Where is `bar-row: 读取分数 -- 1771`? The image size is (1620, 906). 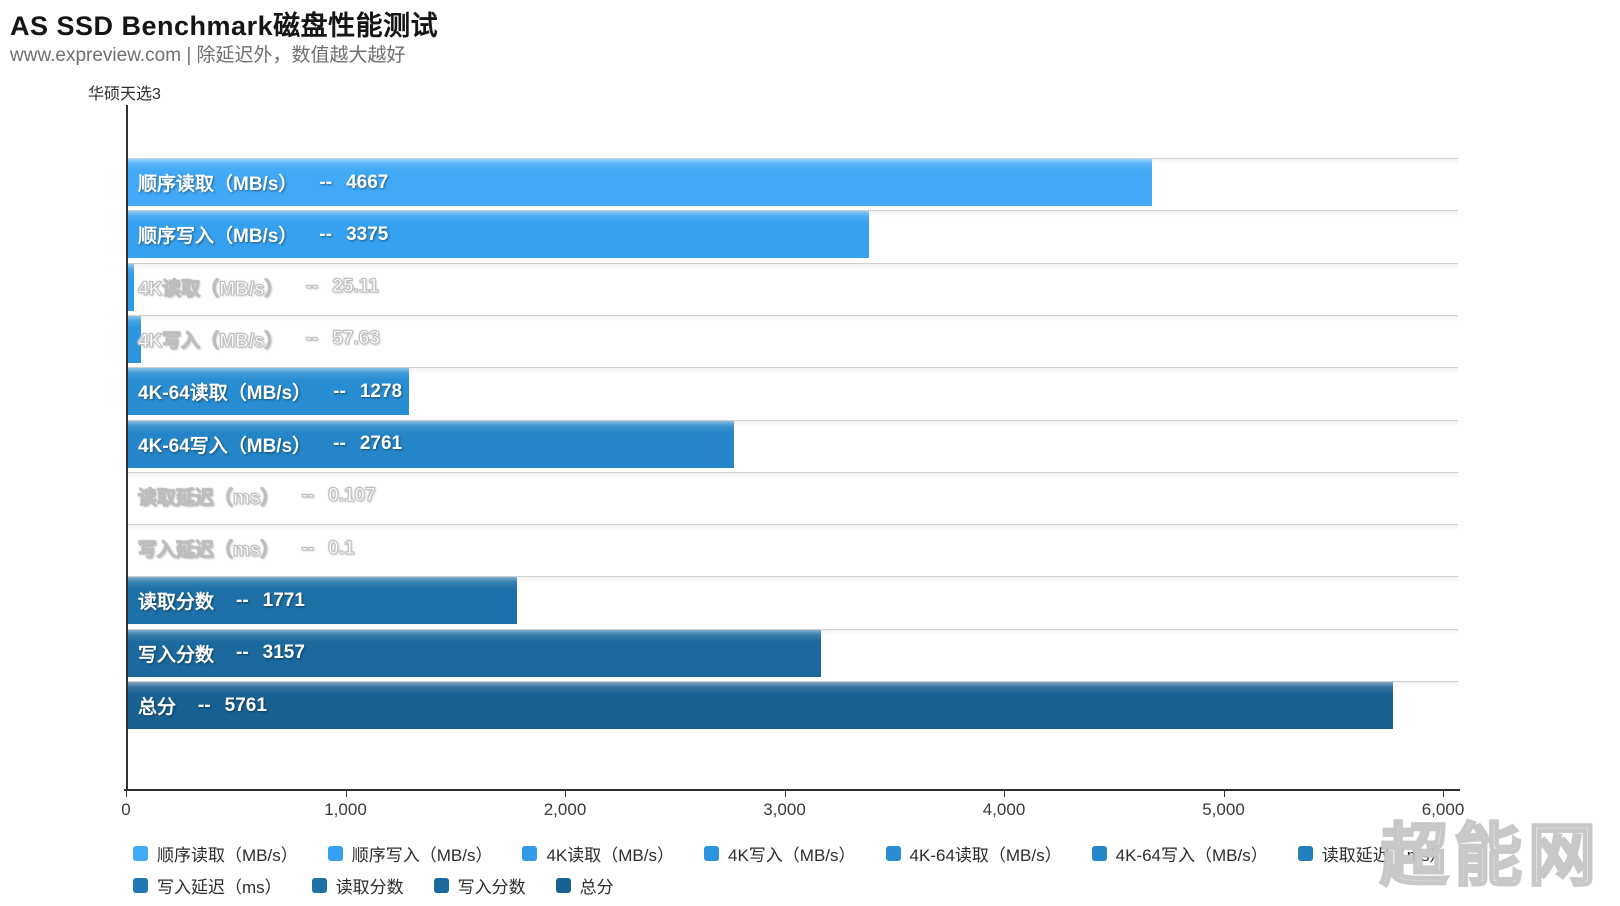
bar-row: 读取分数 -- 1771 is located at coordinates (793, 600).